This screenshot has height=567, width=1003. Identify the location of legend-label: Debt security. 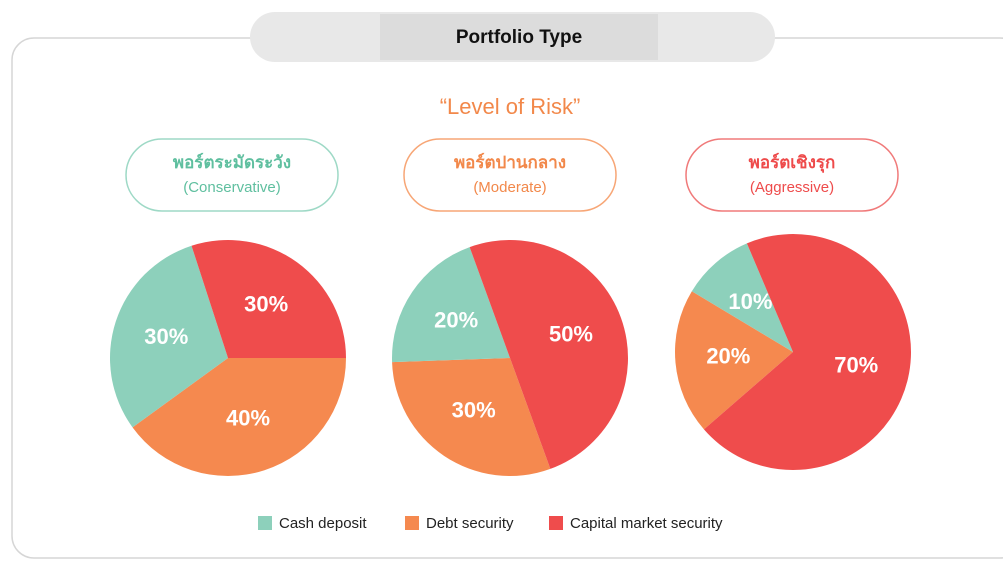
(470, 523).